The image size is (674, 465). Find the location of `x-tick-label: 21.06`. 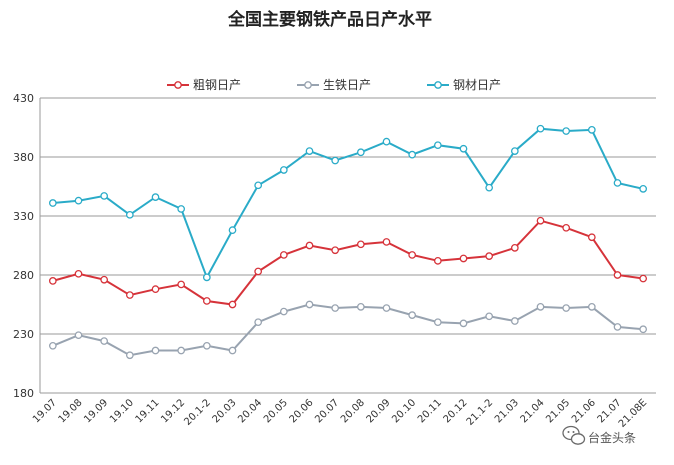

x-tick-label: 21.06 is located at coordinates (584, 411).